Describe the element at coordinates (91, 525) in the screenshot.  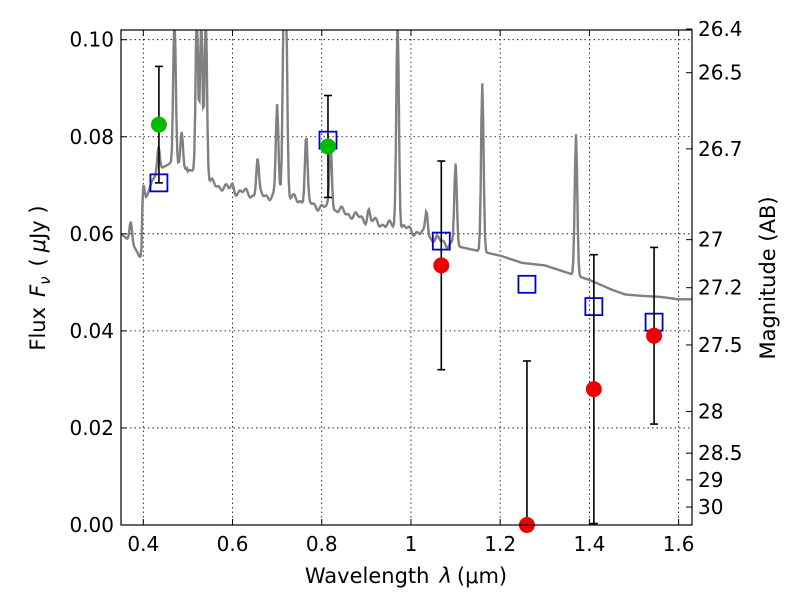
I see `y-tick-label: 0.00` at that location.